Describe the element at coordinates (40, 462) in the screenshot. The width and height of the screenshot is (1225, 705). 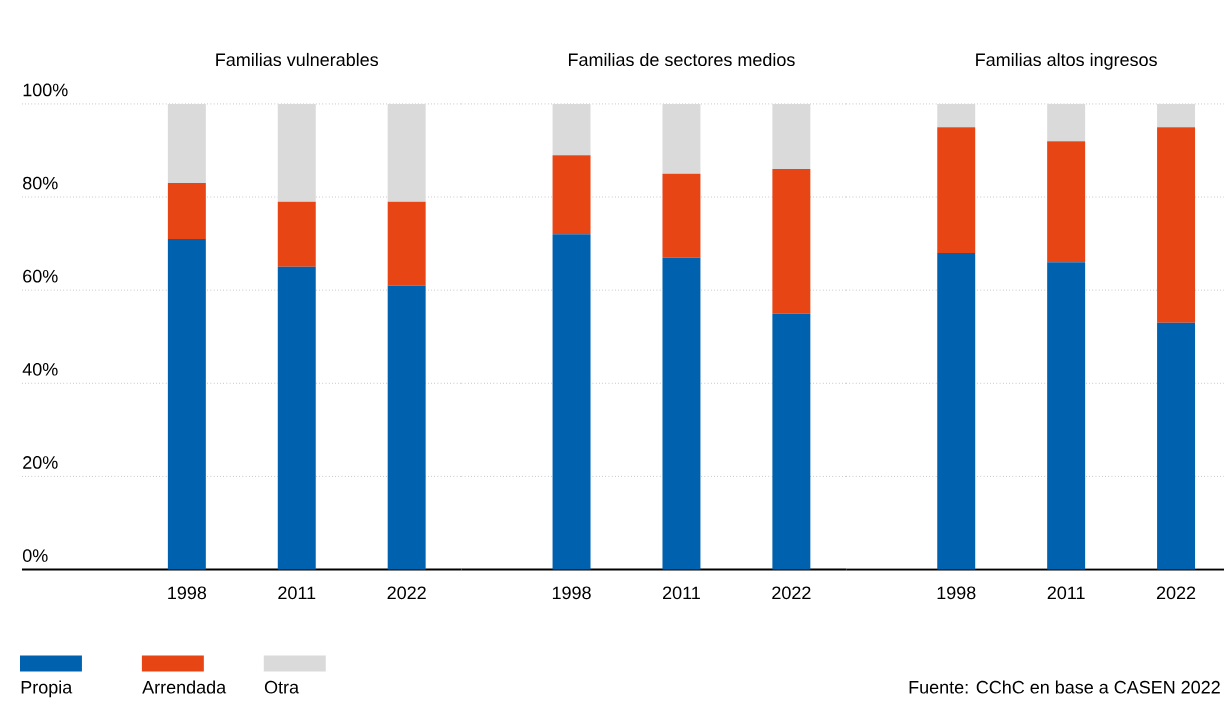
I see `y-tick-label: 20%` at that location.